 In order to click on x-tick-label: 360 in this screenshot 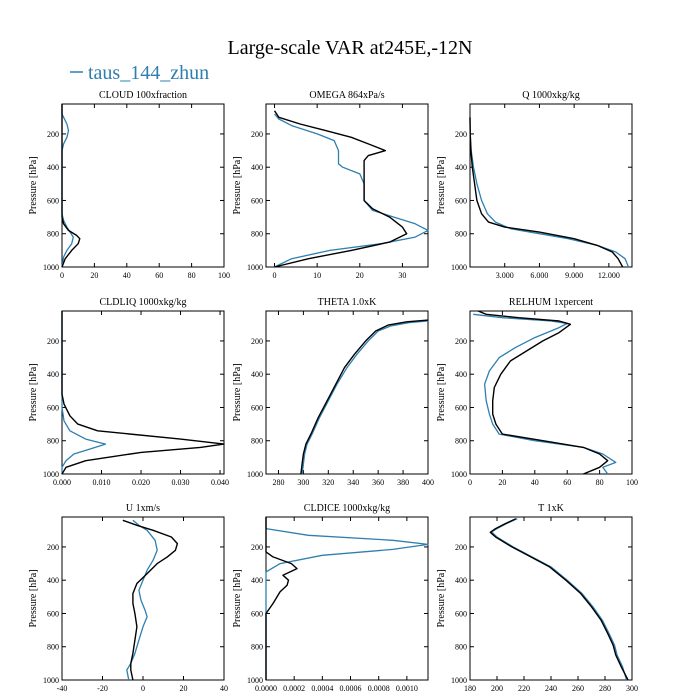, I will do `click(378, 482)`.